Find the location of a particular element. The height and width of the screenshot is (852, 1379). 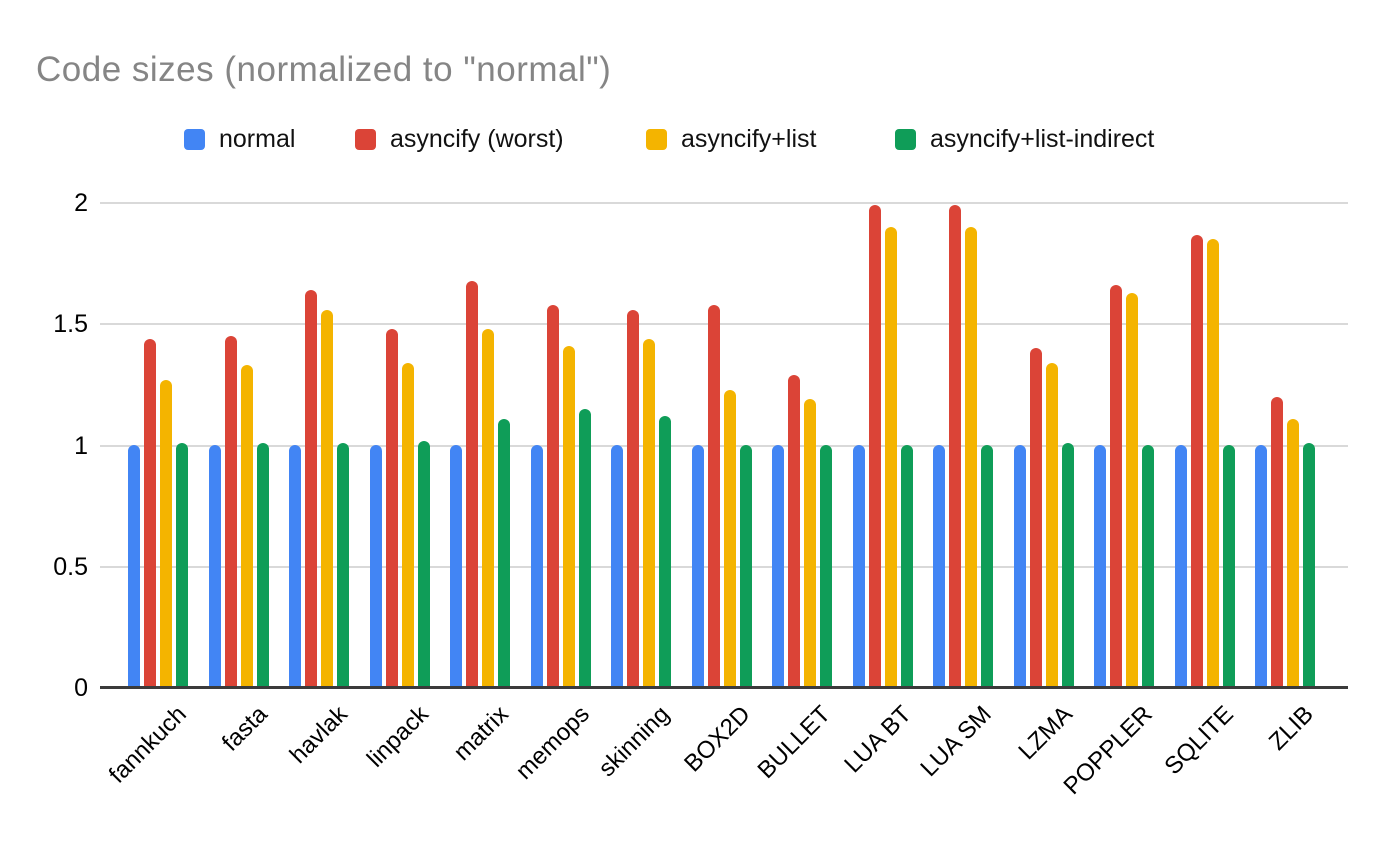

legend-item: normal is located at coordinates (240, 138).